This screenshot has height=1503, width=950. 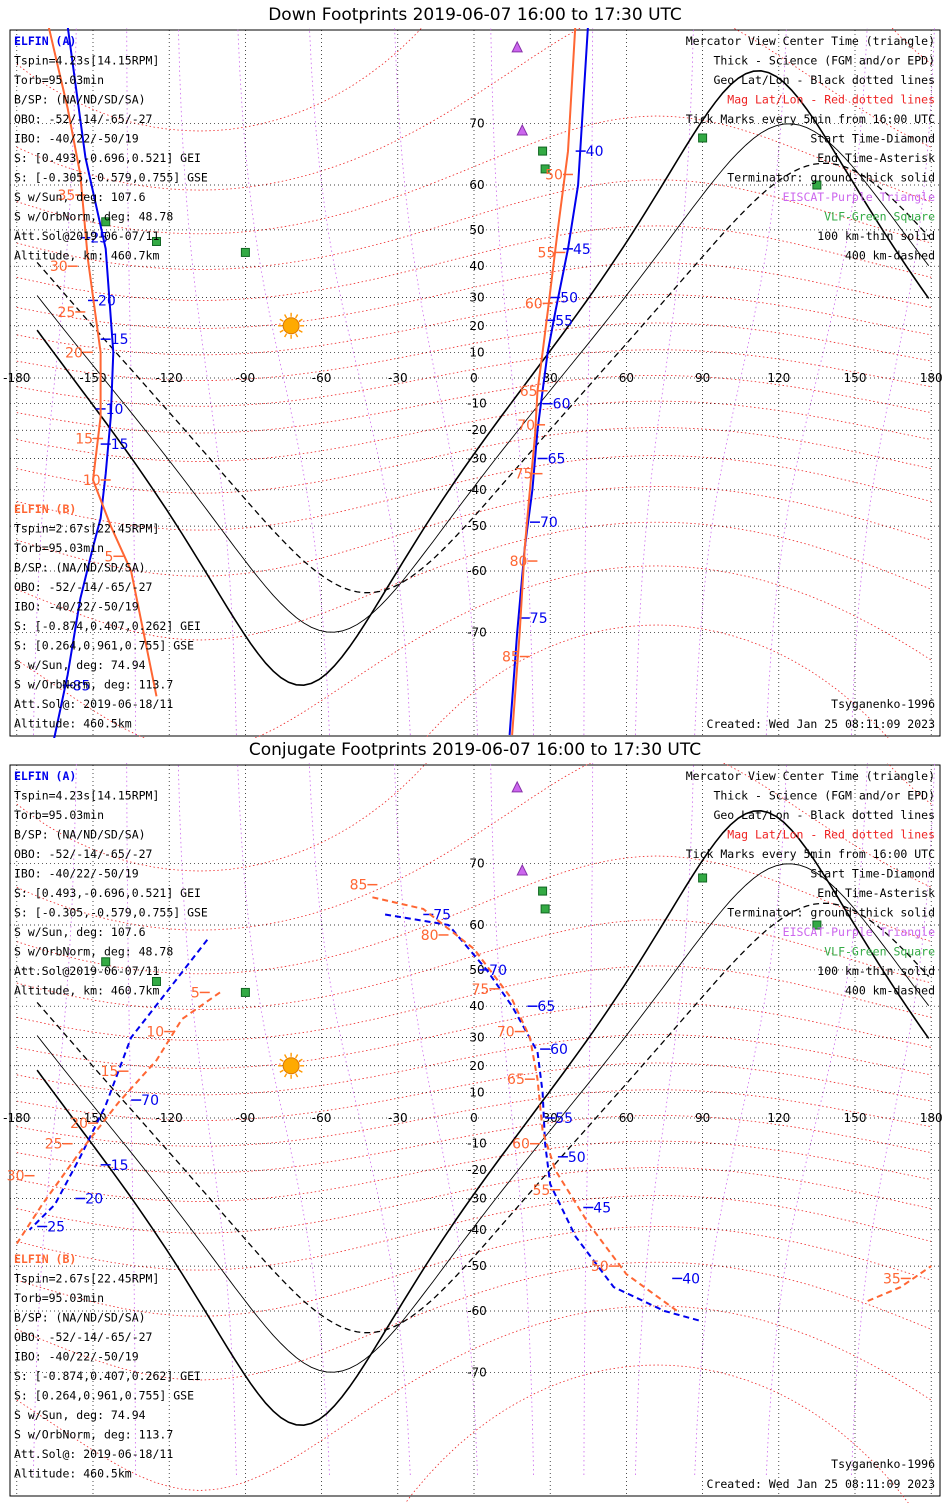 What do you see at coordinates (477, 1144) in the screenshot?
I see `y-tick-label: -10` at bounding box center [477, 1144].